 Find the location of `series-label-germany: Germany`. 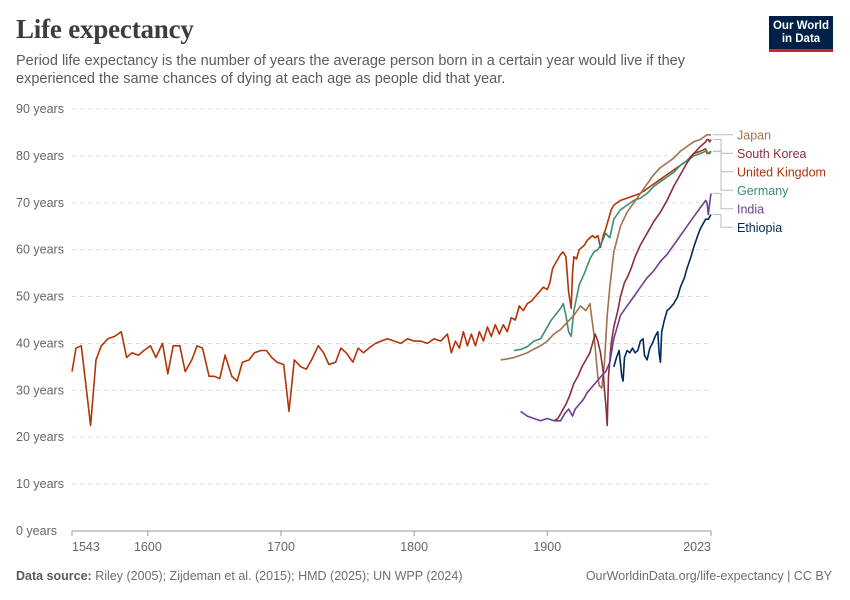

series-label-germany: Germany is located at coordinates (763, 191).